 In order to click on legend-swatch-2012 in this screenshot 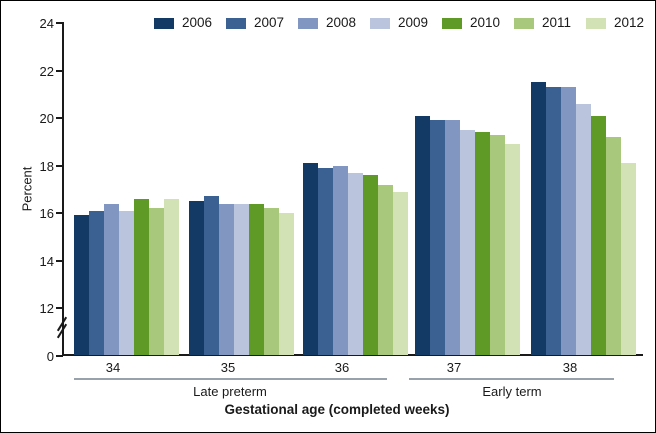, I will do `click(596, 23)`.